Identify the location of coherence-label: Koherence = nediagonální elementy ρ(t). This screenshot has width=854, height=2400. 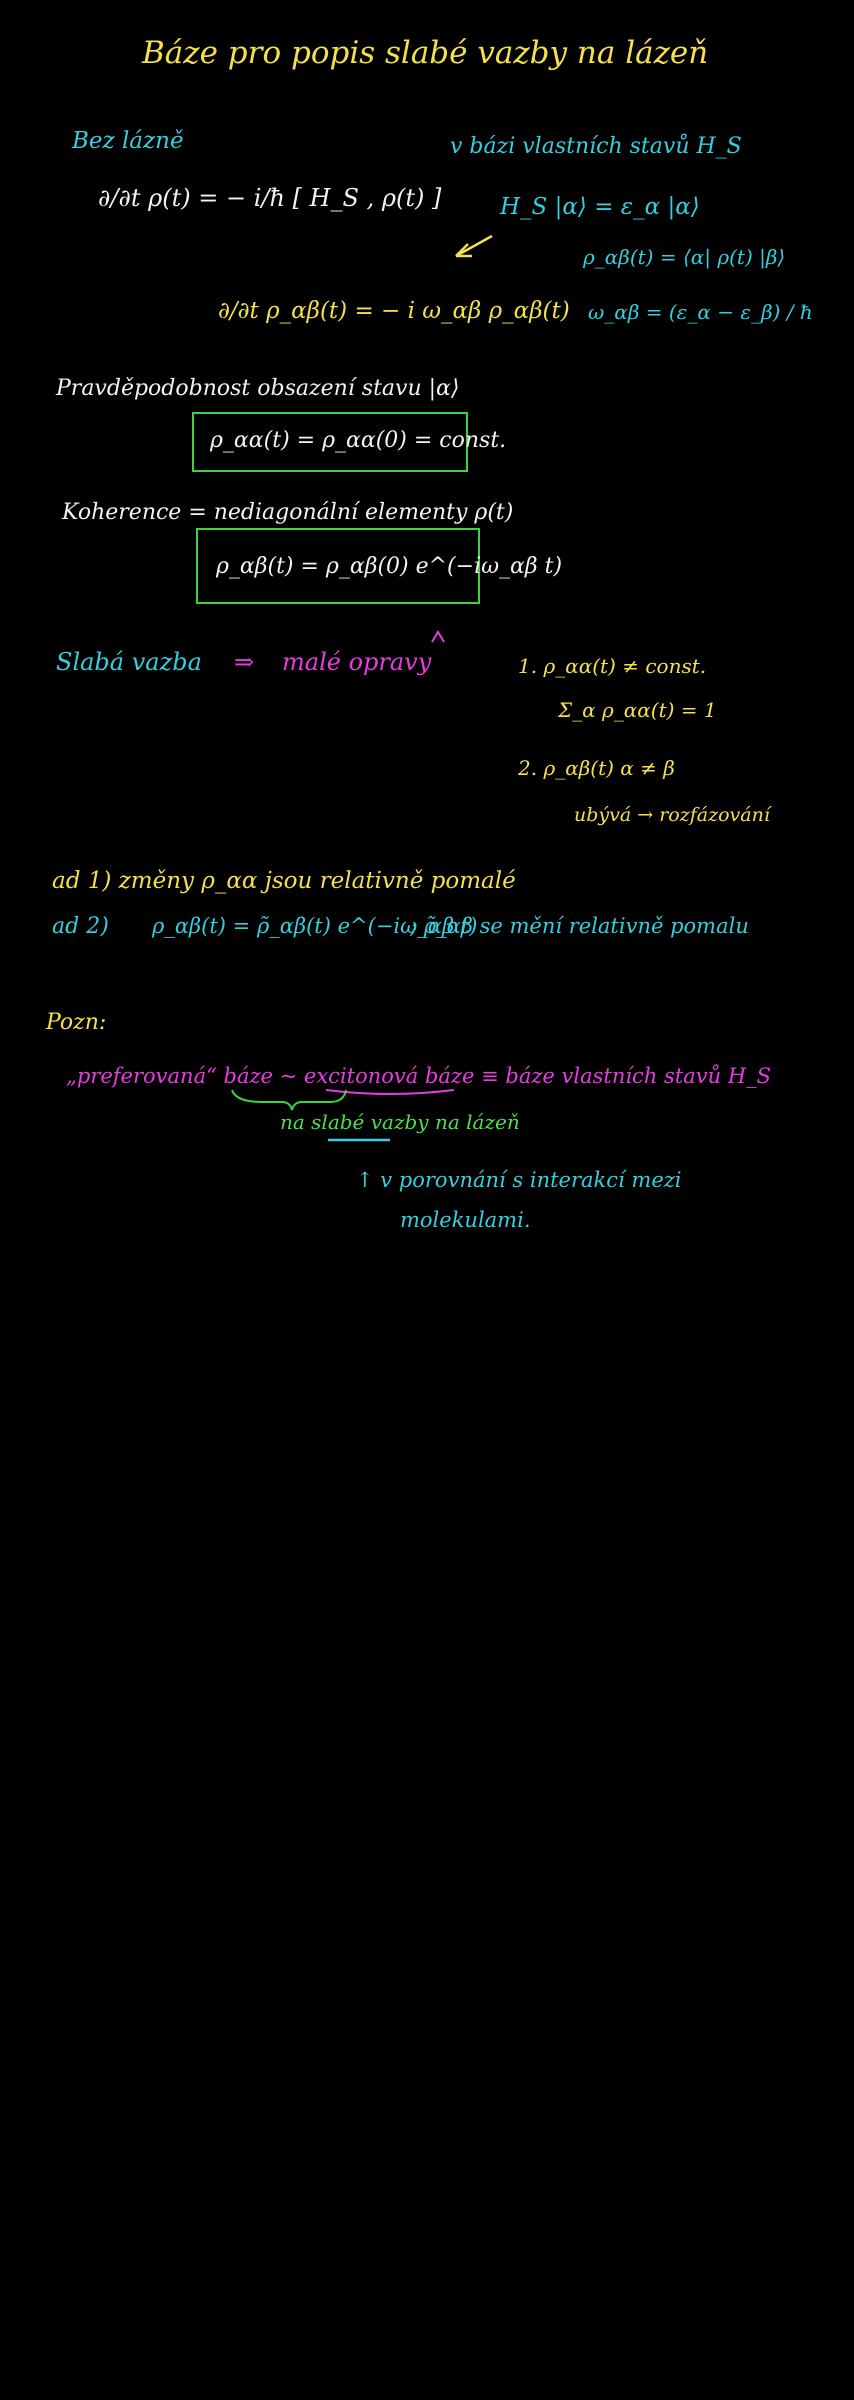
(288, 512).